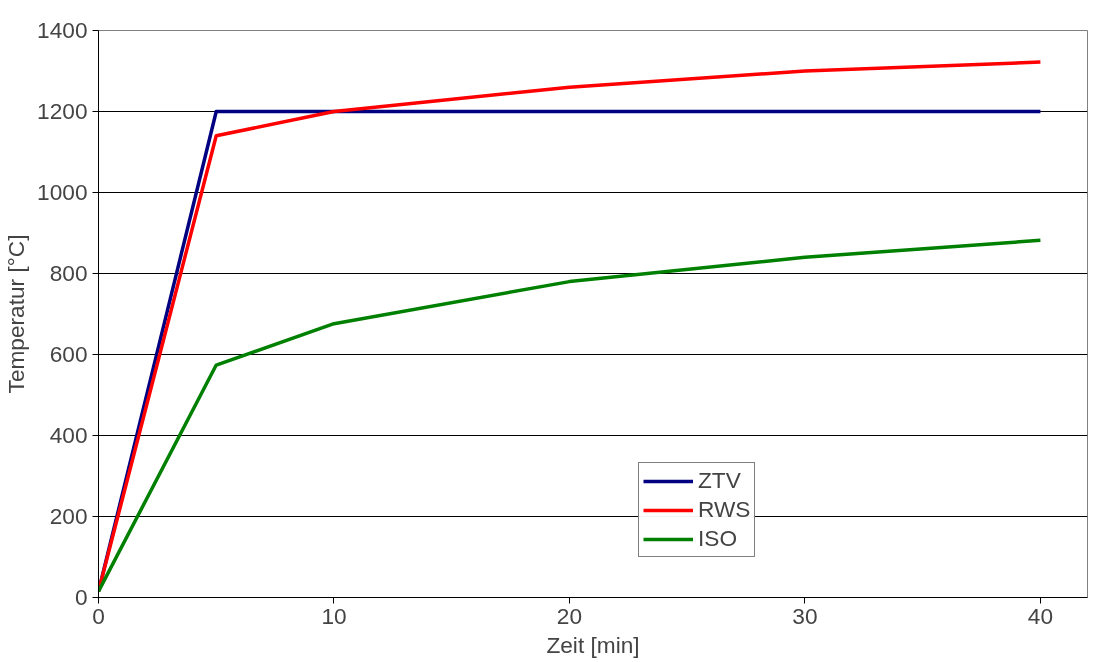 Image resolution: width=1119 pixels, height=662 pixels. Describe the element at coordinates (62, 30) in the screenshot. I see `y-tick-label: 1400` at that location.